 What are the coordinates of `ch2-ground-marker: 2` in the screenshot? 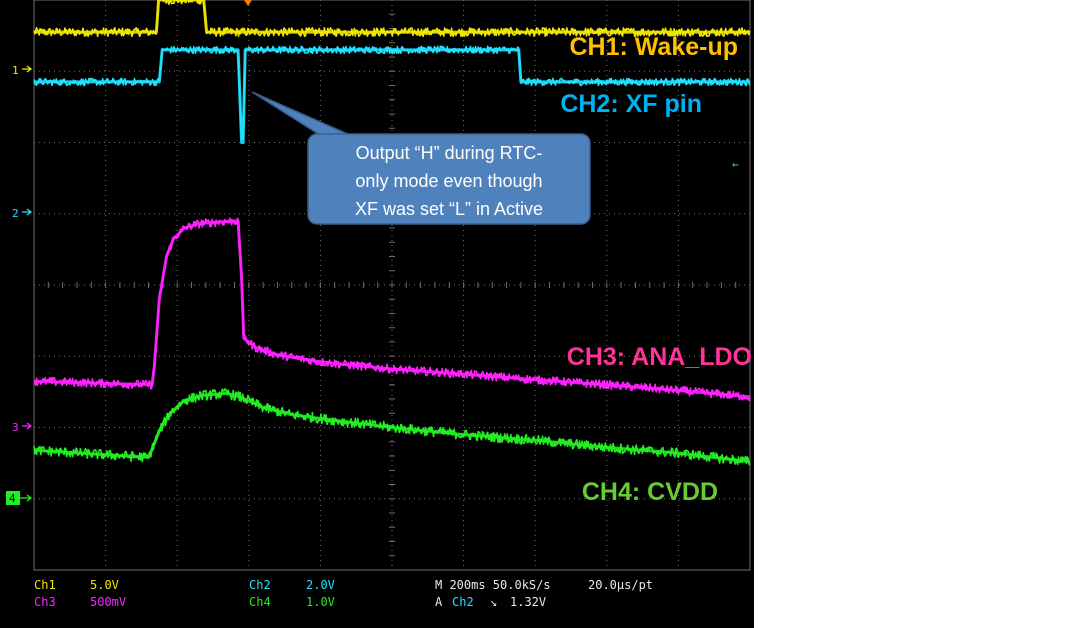 It's located at (22, 213).